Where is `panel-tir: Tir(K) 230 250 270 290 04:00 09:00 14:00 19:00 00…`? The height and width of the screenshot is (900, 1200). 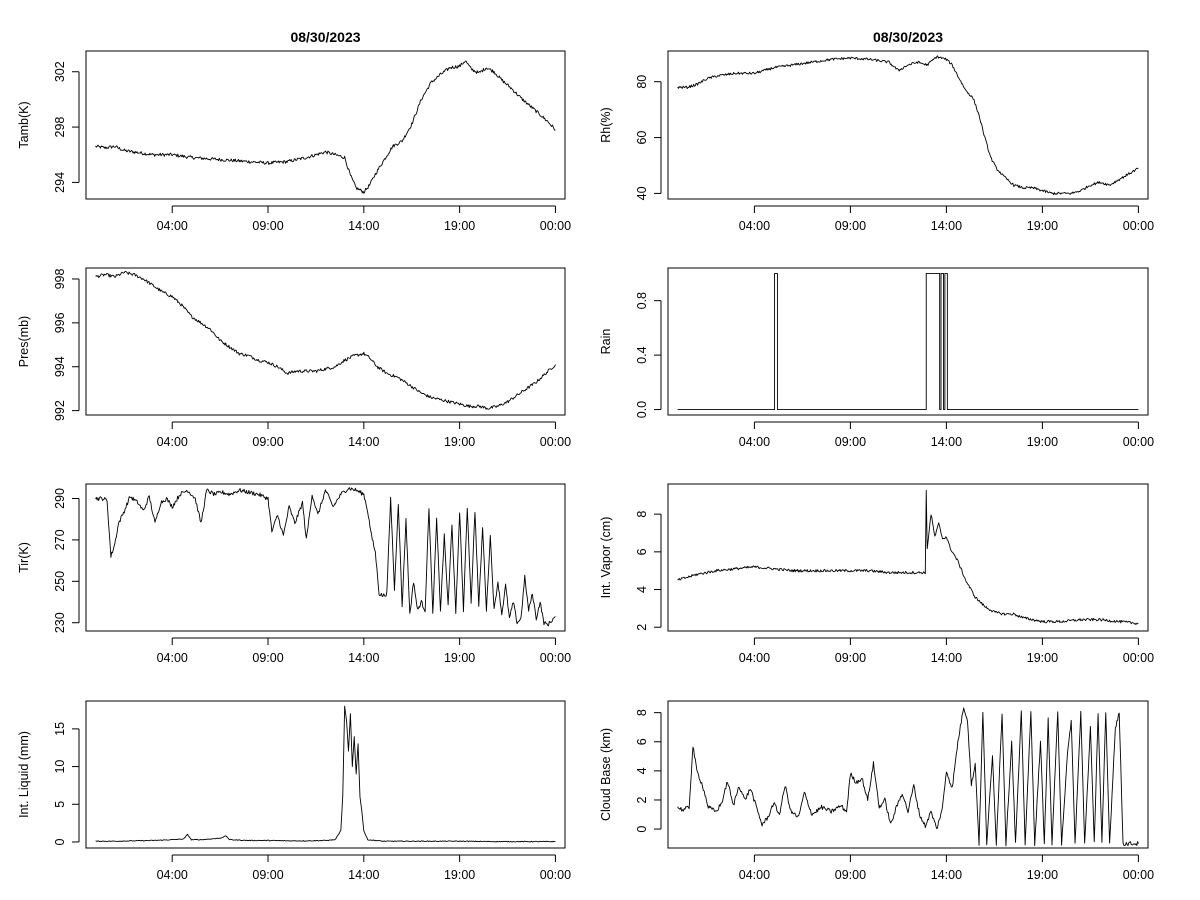
panel-tir: Tir(K) 230 250 270 290 04:00 09:00 14:00 19:00 00… is located at coordinates (294, 574).